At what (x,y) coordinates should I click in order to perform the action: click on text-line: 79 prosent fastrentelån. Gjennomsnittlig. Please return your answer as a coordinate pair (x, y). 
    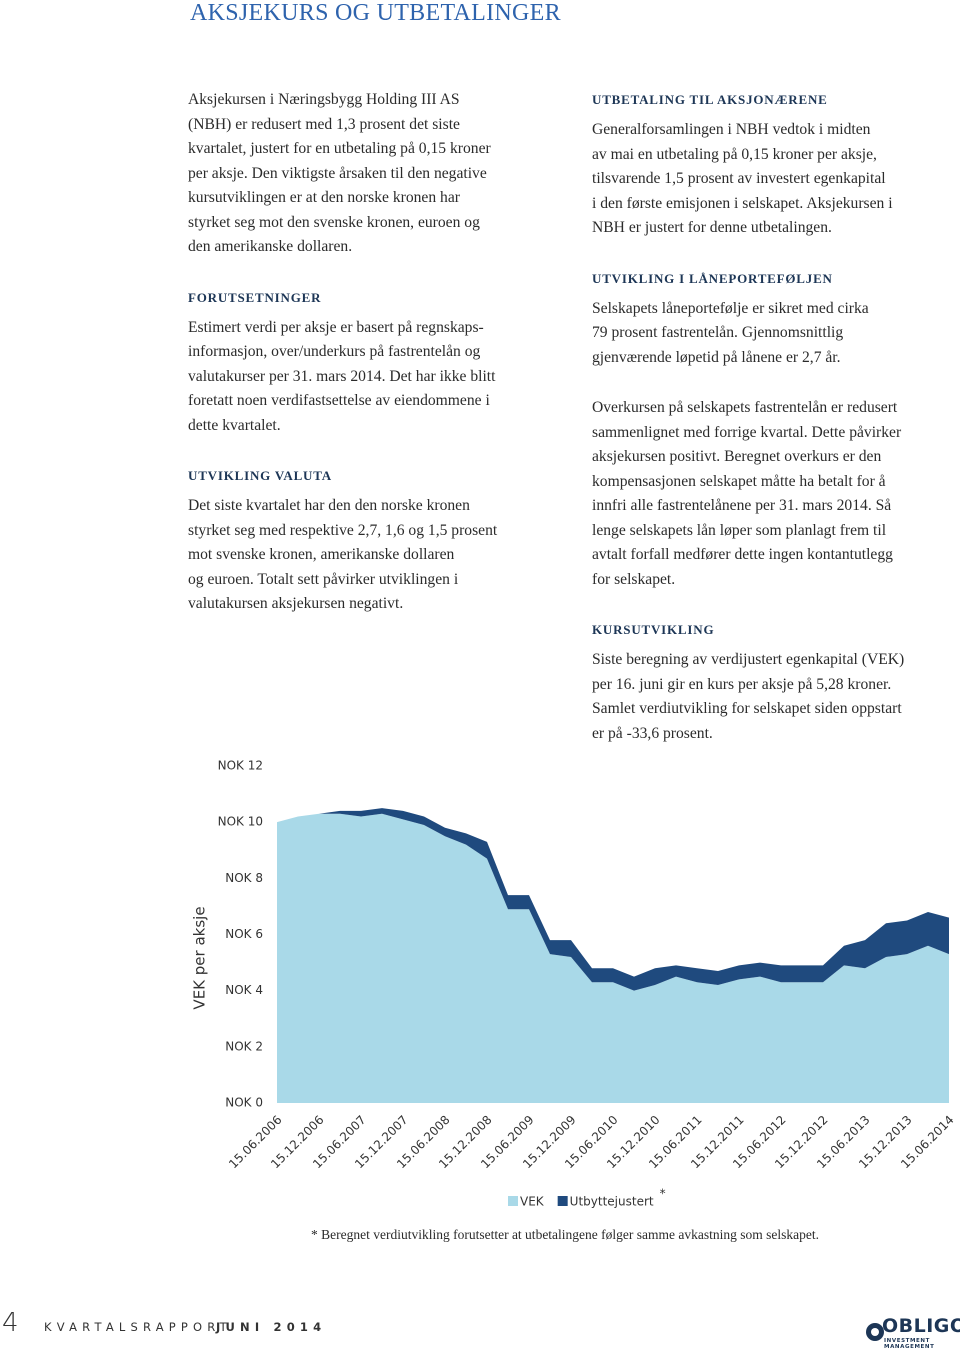
    Looking at the image, I should click on (718, 332).